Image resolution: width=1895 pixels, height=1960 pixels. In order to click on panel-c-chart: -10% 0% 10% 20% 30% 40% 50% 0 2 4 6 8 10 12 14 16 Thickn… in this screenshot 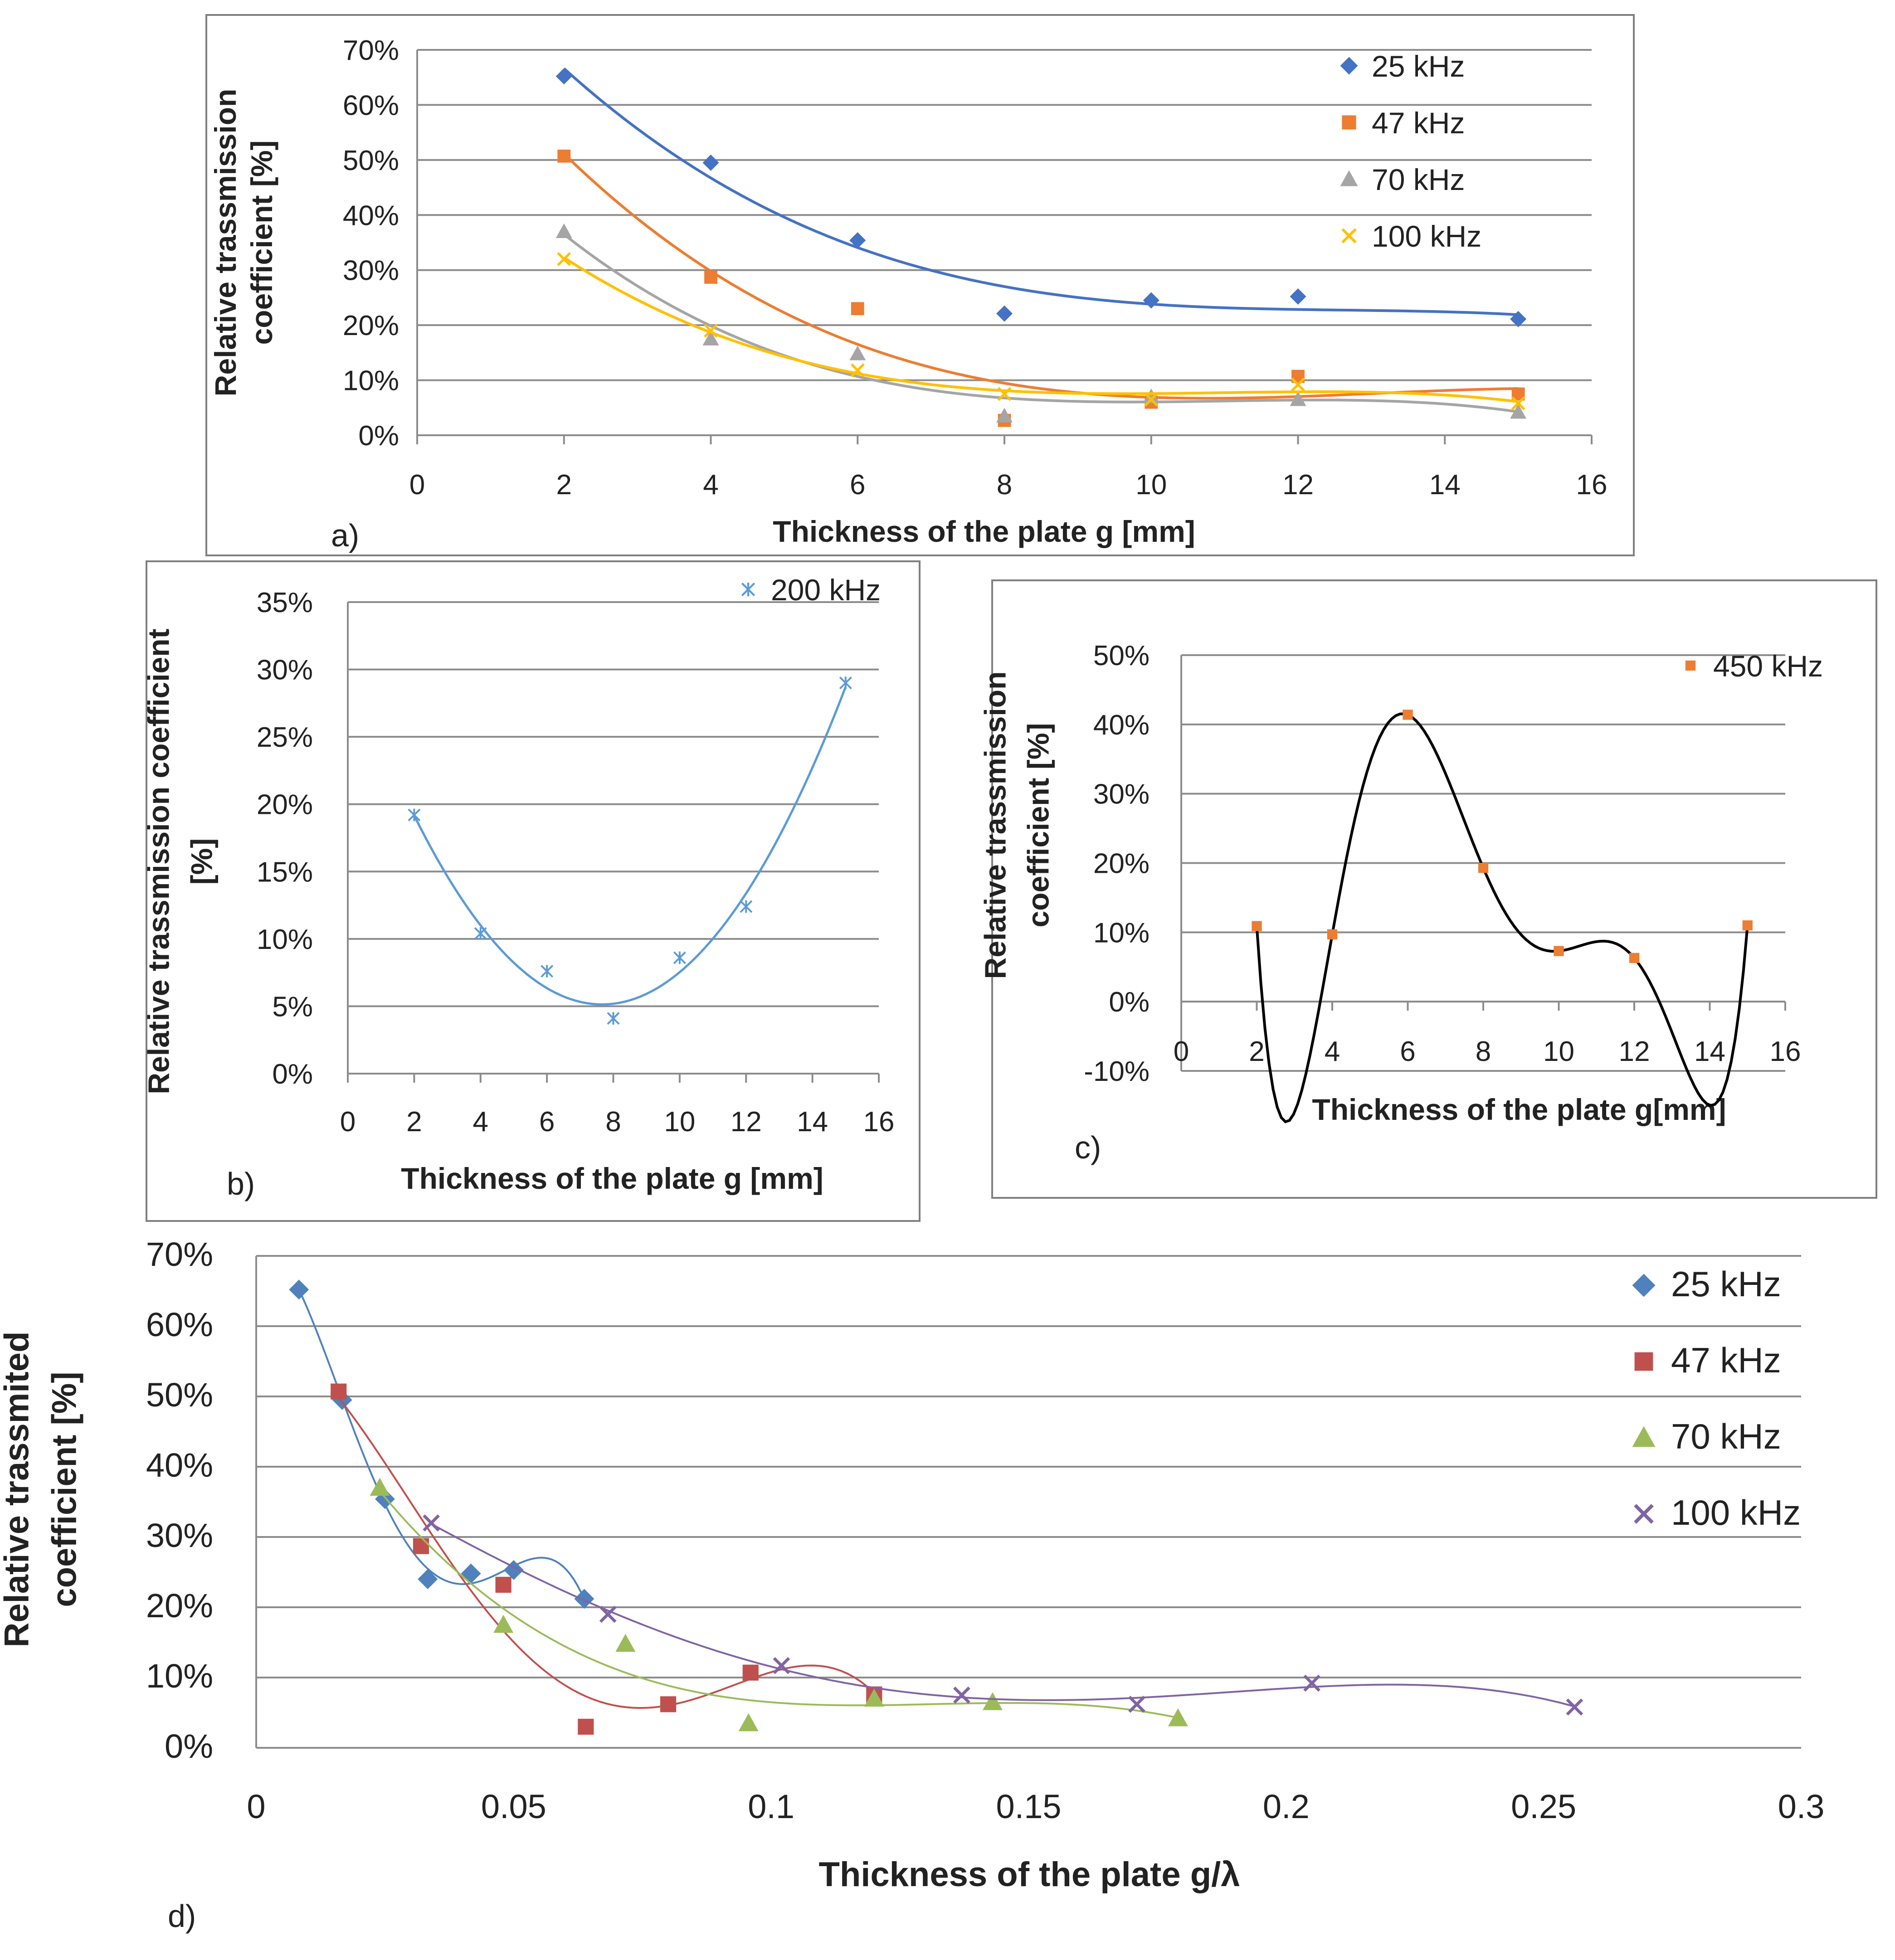, I will do `click(1401, 902)`.